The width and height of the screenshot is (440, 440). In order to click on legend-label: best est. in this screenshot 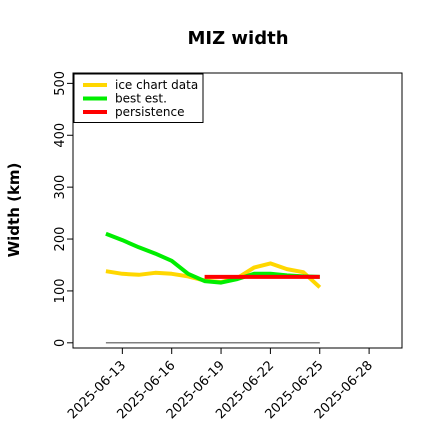, I will do `click(141, 99)`.